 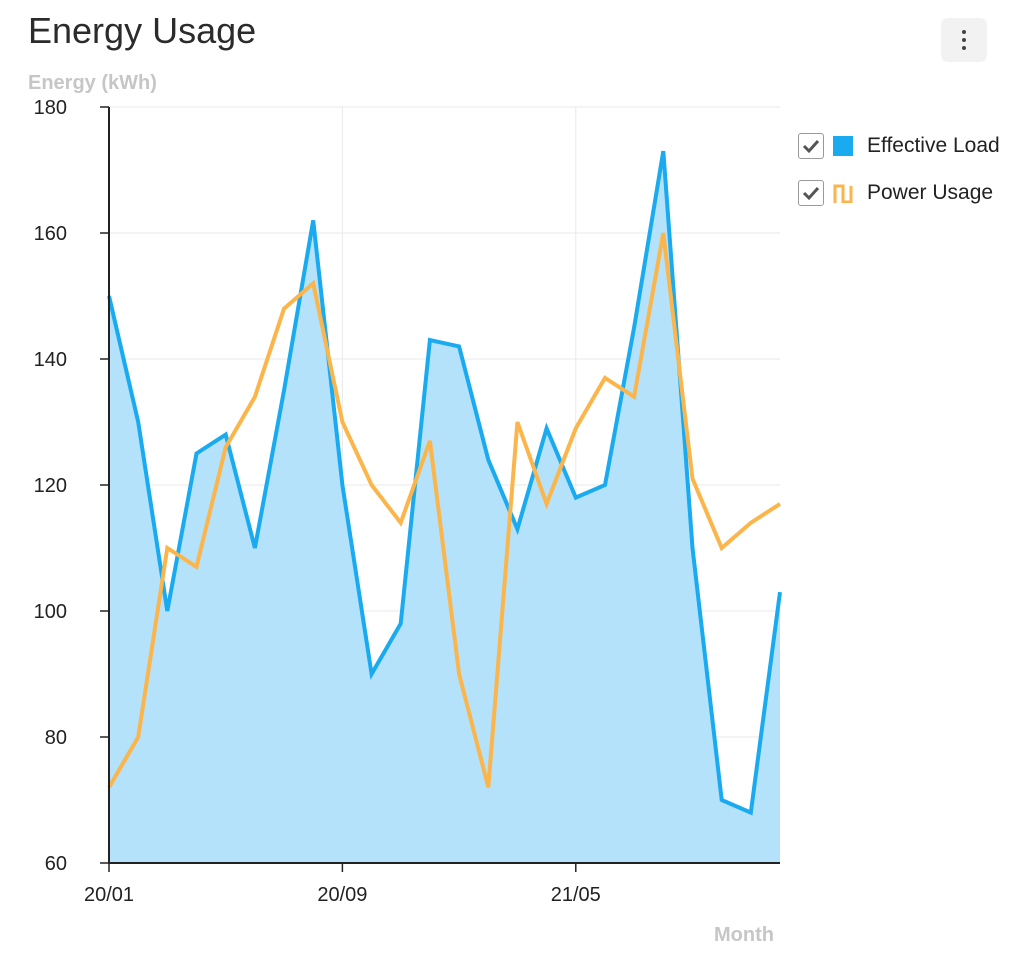 What do you see at coordinates (744, 935) in the screenshot?
I see `x-axis-title: Month` at bounding box center [744, 935].